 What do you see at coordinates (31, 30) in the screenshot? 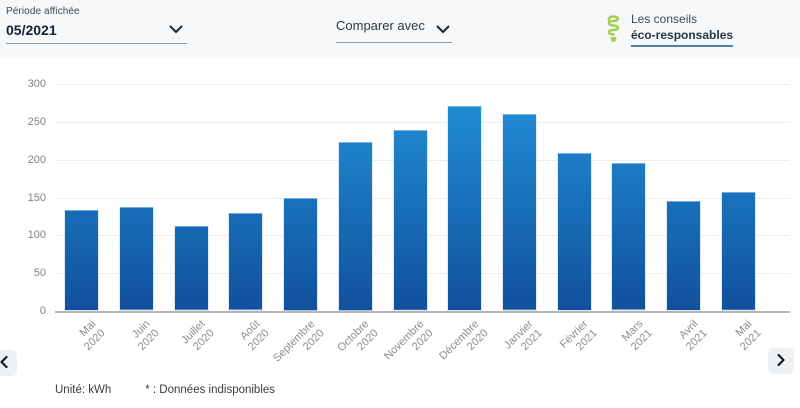
I see `period-select-value: 05/2021` at bounding box center [31, 30].